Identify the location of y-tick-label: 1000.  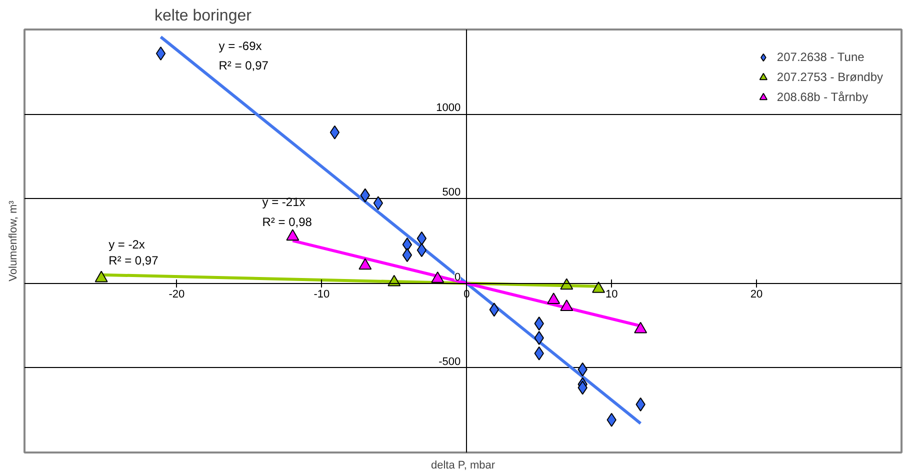
(448, 108).